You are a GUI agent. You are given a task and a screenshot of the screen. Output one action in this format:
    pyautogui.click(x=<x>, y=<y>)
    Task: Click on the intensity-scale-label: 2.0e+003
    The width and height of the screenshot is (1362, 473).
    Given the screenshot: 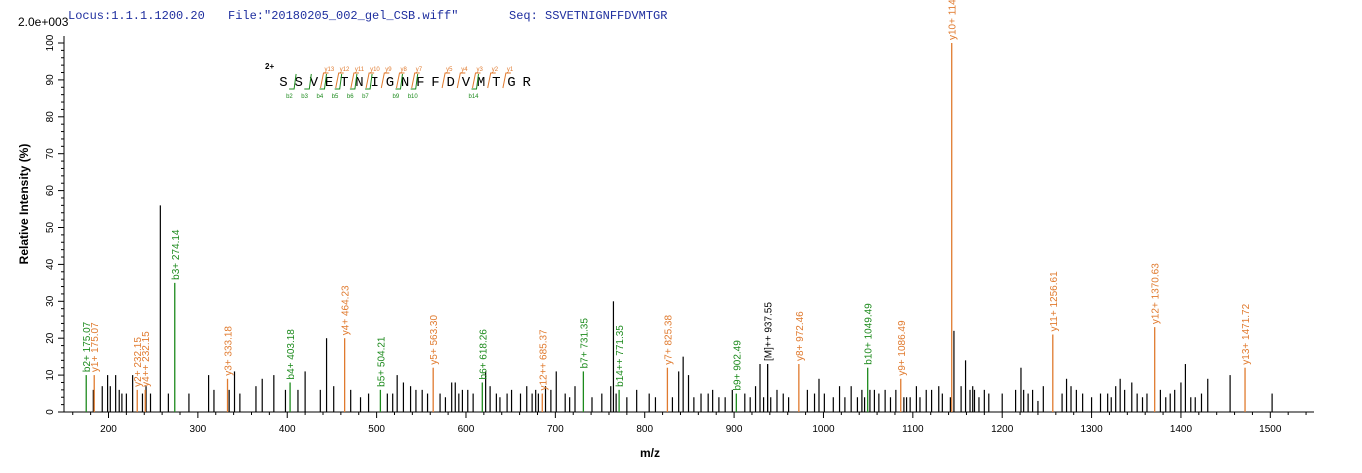 What is the action you would take?
    pyautogui.click(x=43, y=22)
    